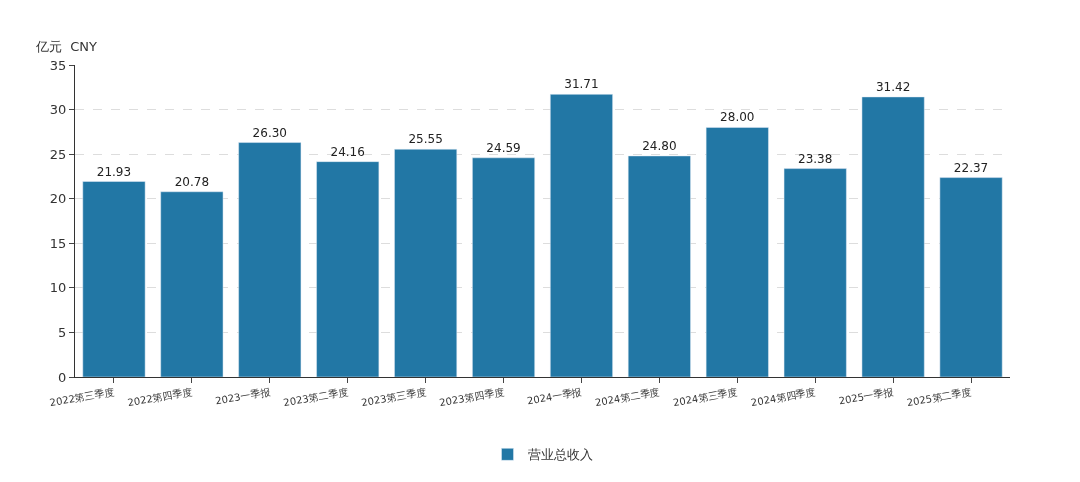 The width and height of the screenshot is (1080, 482). Describe the element at coordinates (82, 397) in the screenshot. I see `x-tick-label: 2022第三季度` at that location.